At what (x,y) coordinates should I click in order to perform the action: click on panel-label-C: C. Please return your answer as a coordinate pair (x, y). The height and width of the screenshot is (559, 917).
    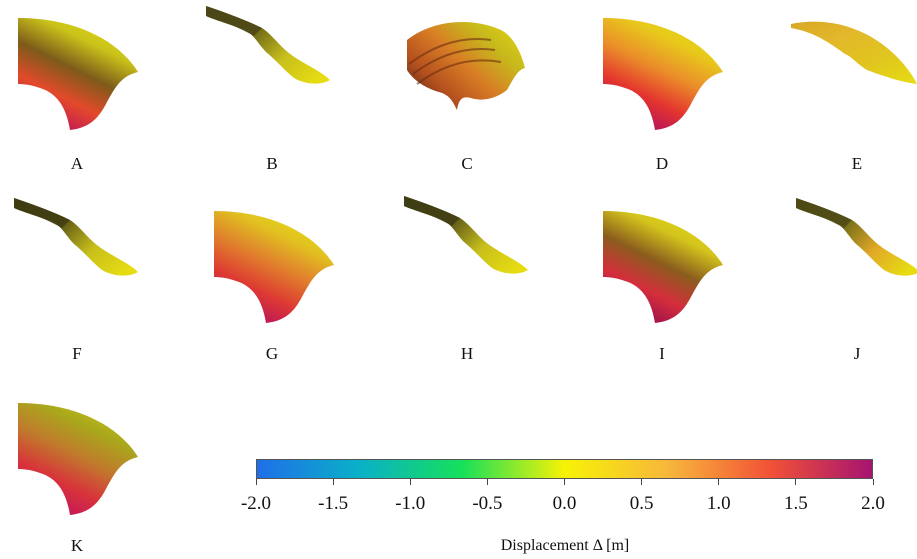
    Looking at the image, I should click on (467, 163).